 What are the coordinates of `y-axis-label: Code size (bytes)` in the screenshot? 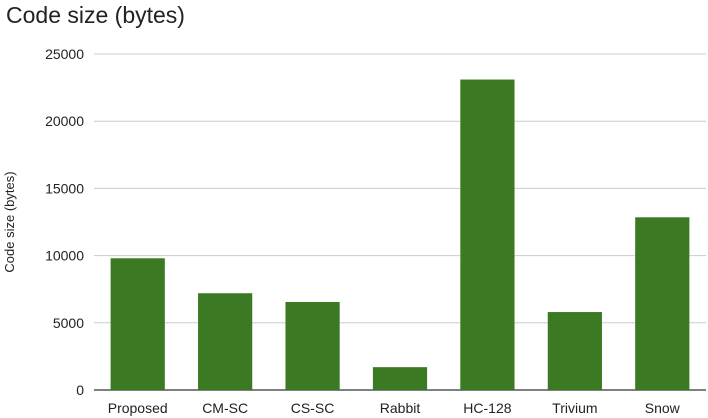 It's located at (9, 221).